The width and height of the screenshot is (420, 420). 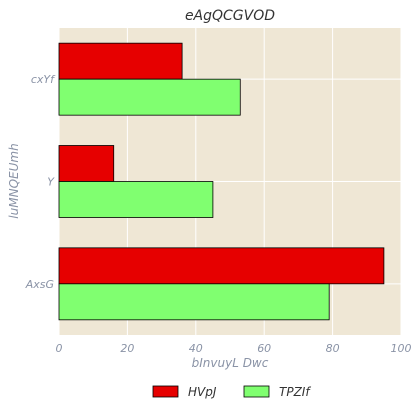 I want to click on x-tick-label: 80, so click(x=333, y=348).